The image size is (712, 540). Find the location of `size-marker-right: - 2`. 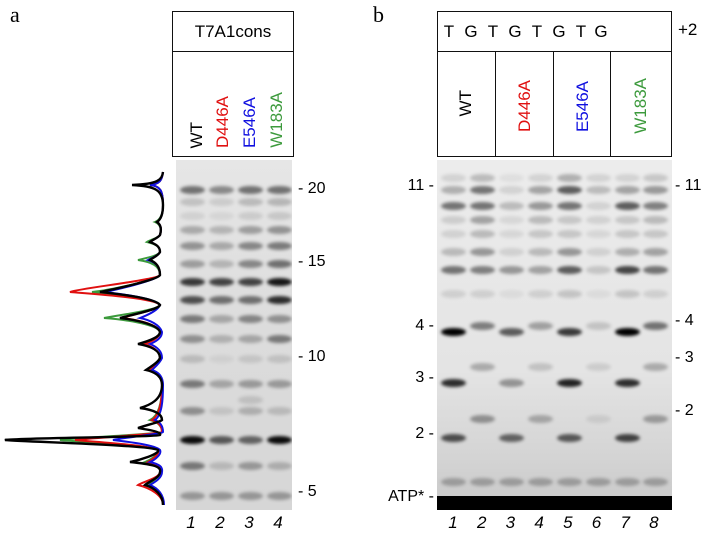

size-marker-right: - 2 is located at coordinates (684, 410).